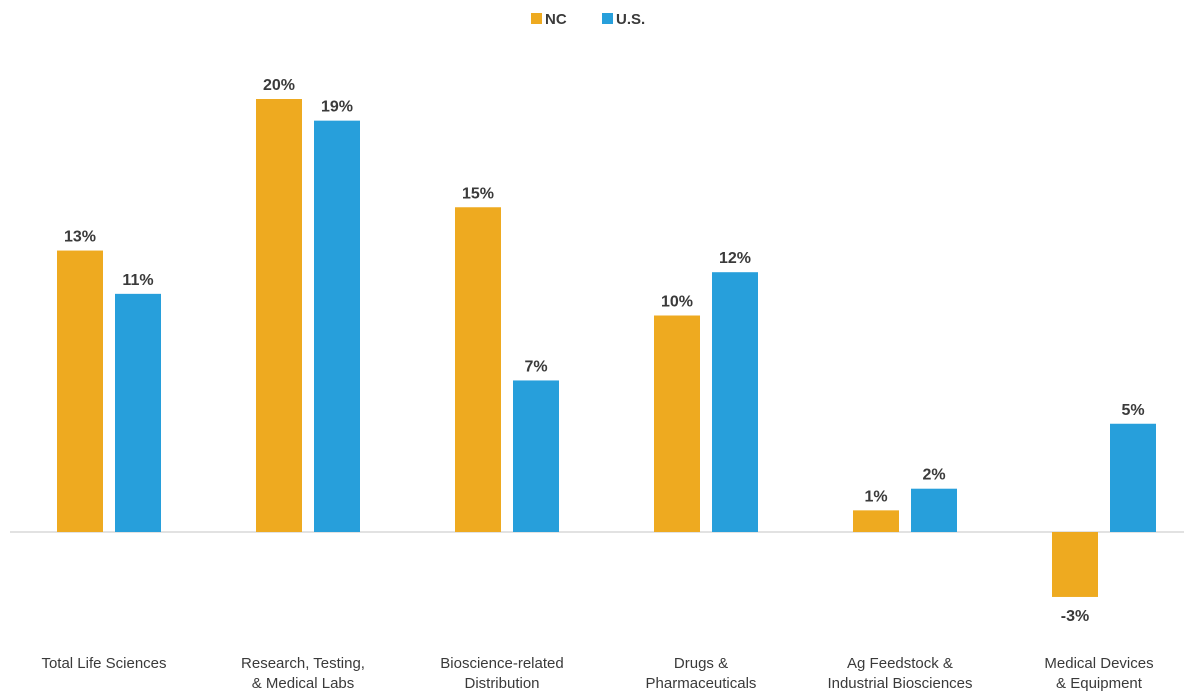 Image resolution: width=1194 pixels, height=694 pixels. Describe the element at coordinates (701, 673) in the screenshot. I see `category-label-3: Drugs & Pharmaceuticals` at that location.